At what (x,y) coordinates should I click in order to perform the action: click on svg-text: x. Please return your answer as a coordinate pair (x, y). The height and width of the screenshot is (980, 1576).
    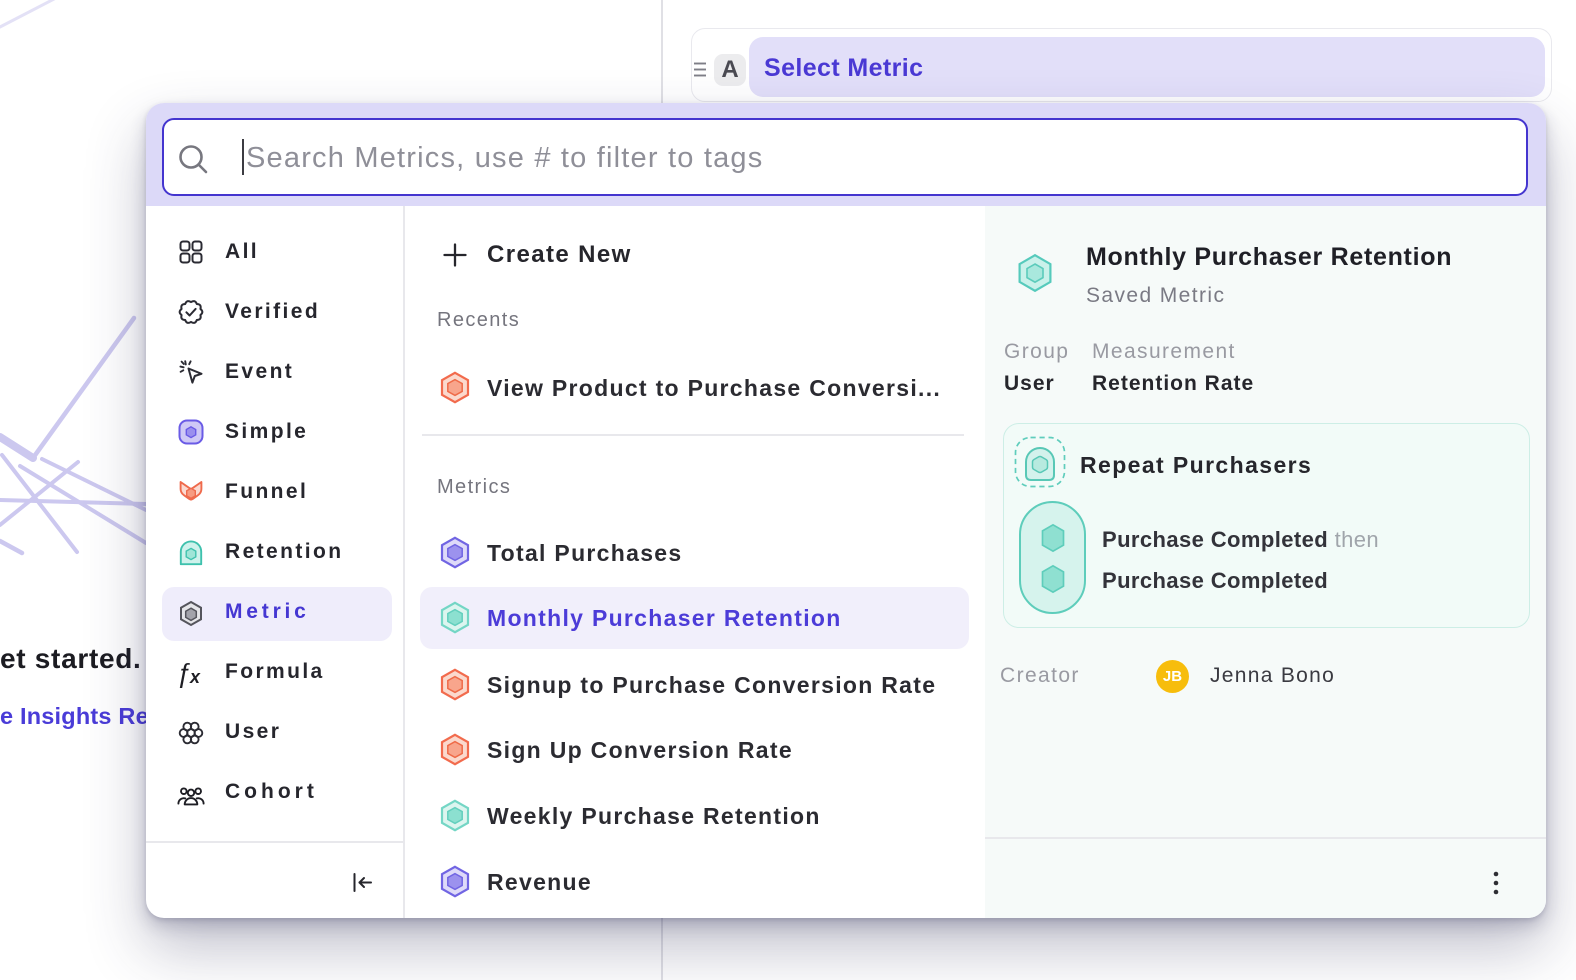
    Looking at the image, I should click on (195, 677).